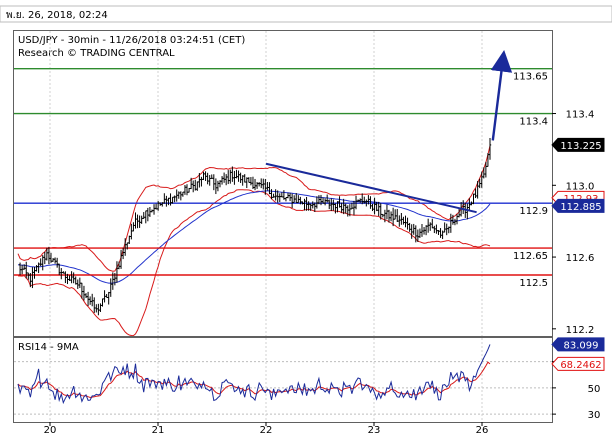 The width and height of the screenshot is (612, 444). I want to click on trend-line, so click(371, 188).